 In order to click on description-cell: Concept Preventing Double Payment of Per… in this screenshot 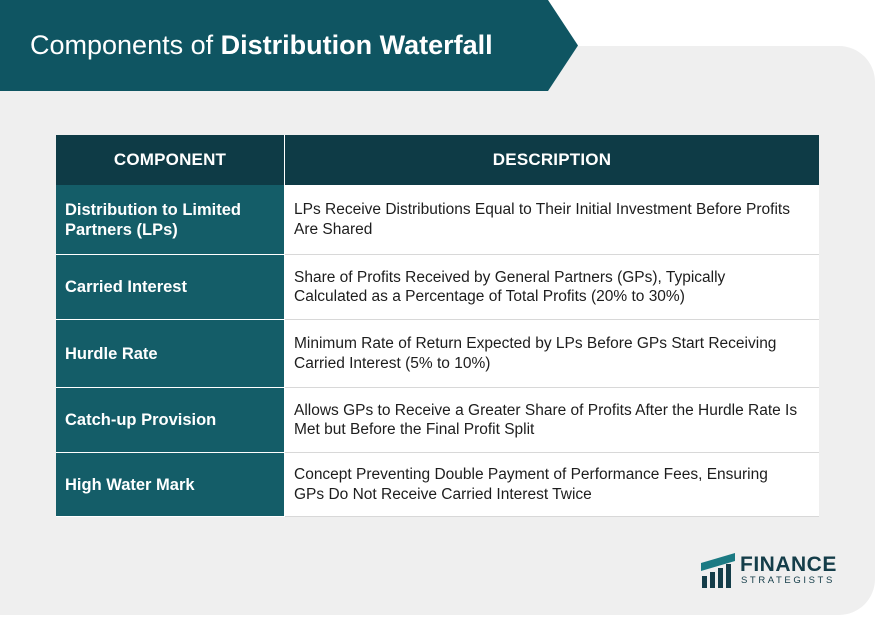, I will do `click(551, 484)`.